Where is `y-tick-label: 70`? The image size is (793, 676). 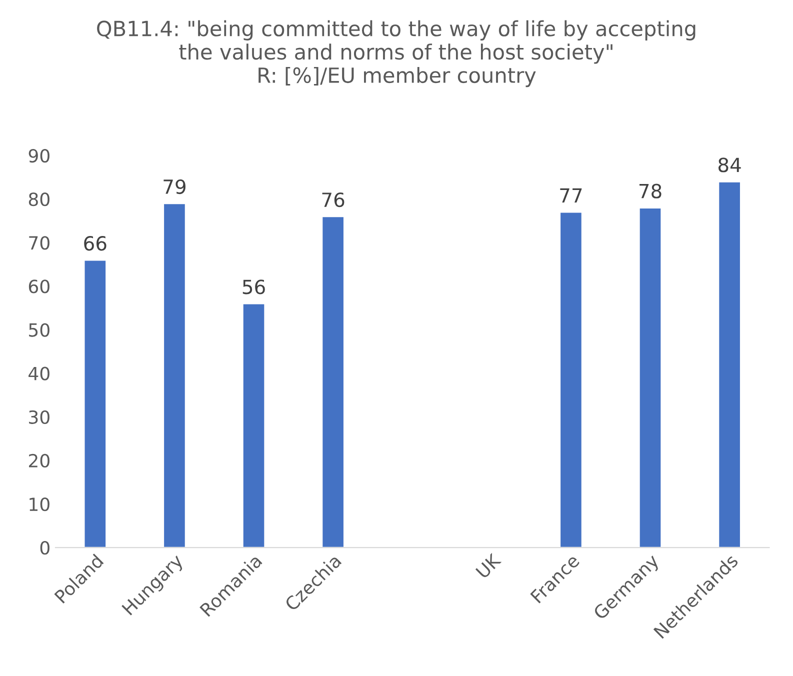 y-tick-label: 70 is located at coordinates (39, 243).